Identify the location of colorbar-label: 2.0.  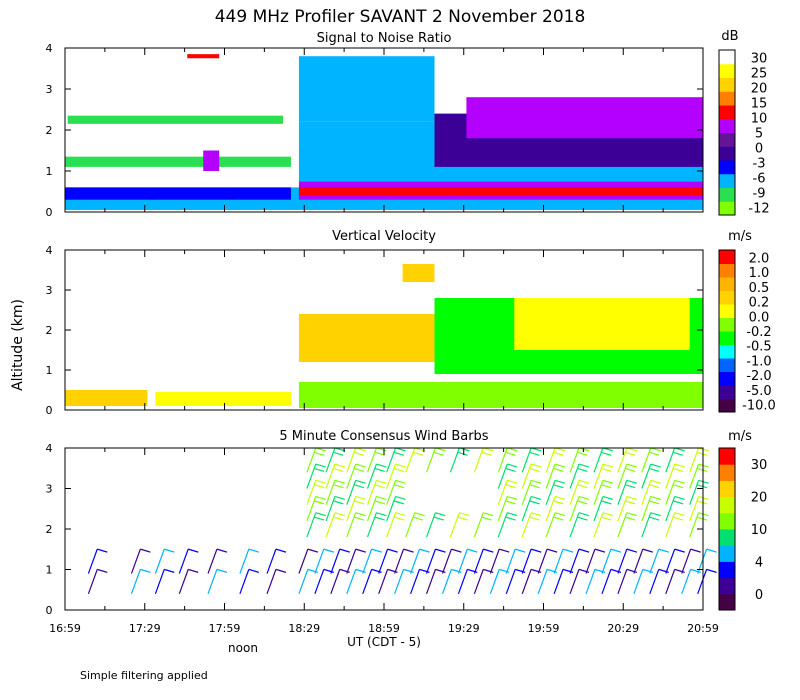
(759, 258).